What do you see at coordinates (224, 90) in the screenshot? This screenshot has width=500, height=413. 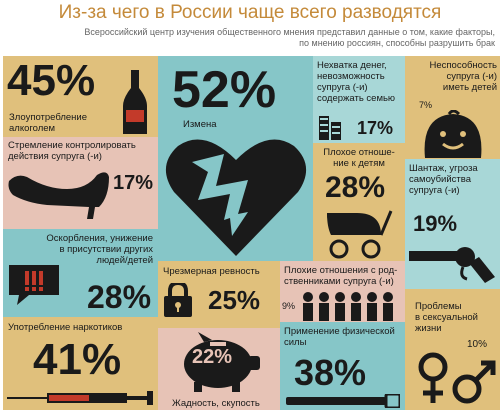 I see `infidelity-value: 52%` at bounding box center [224, 90].